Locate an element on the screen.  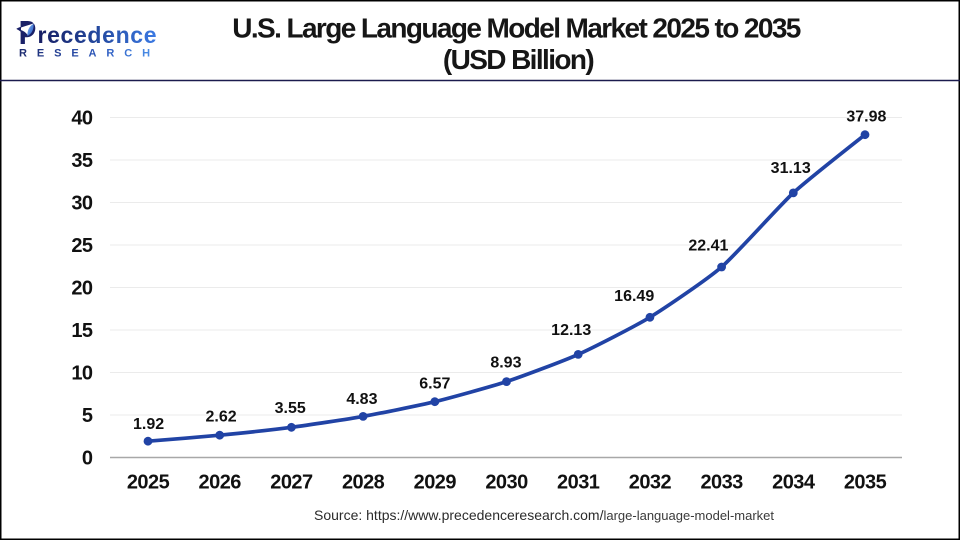
svg-text: 2028 is located at coordinates (363, 483).